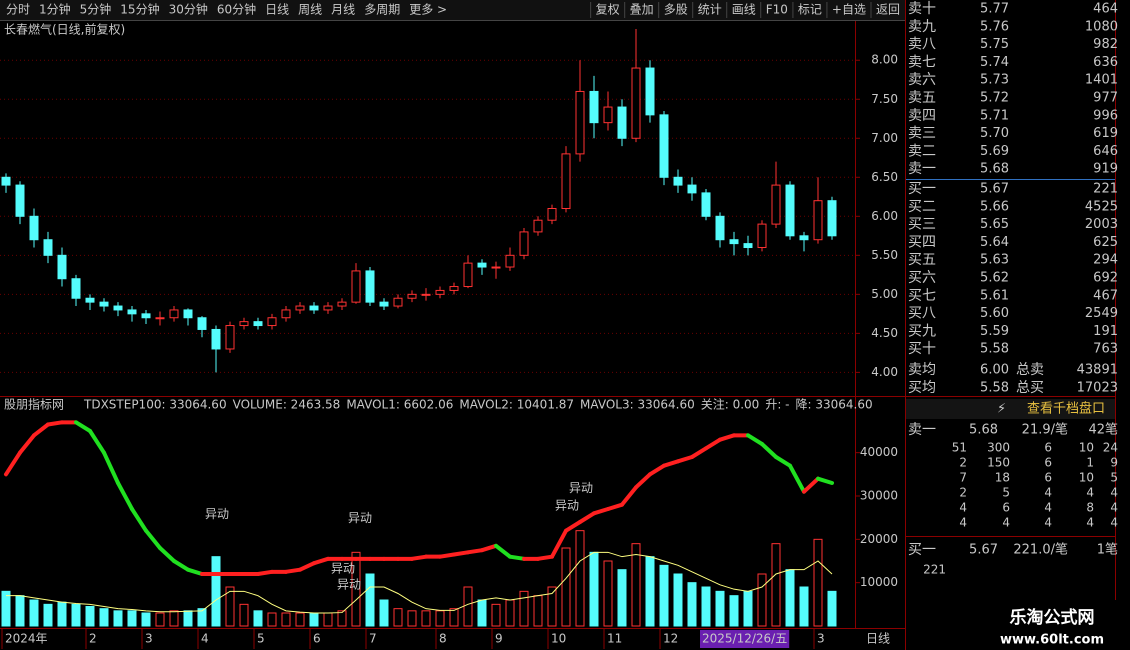 Image resolution: width=1130 pixels, height=650 pixels. Describe the element at coordinates (277, 10) in the screenshot. I see `tab: 日线` at that location.